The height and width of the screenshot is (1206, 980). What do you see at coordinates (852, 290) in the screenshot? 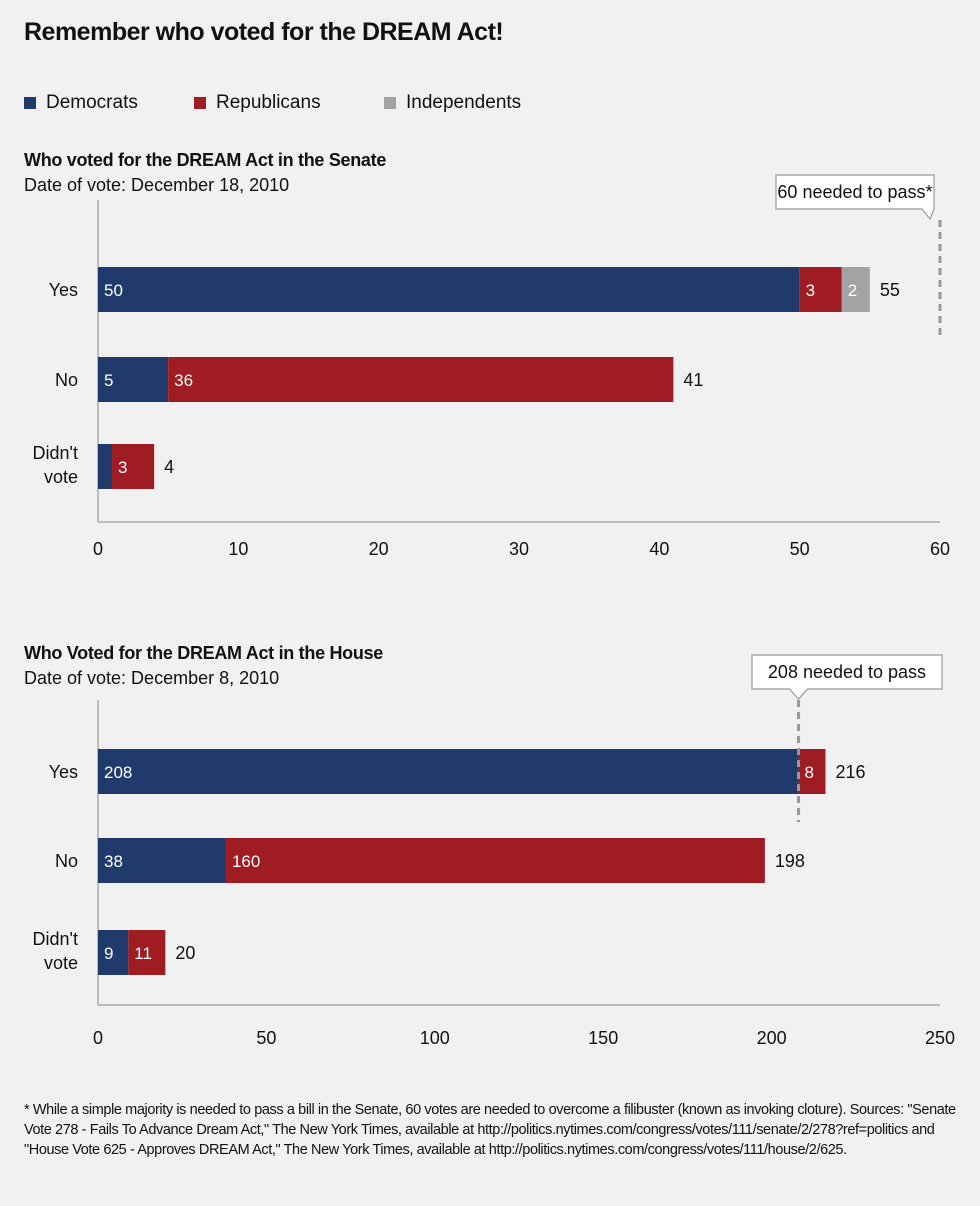
I see `bar-value-label: 2` at bounding box center [852, 290].